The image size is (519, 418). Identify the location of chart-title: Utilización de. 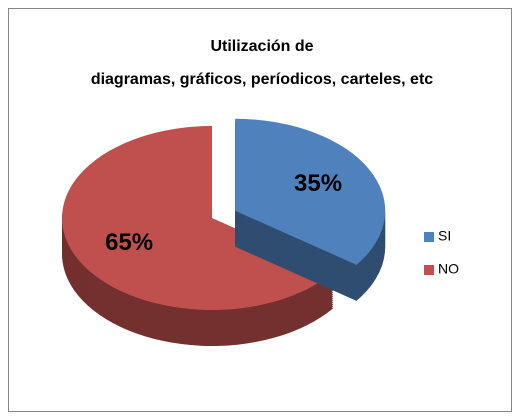
(261, 46).